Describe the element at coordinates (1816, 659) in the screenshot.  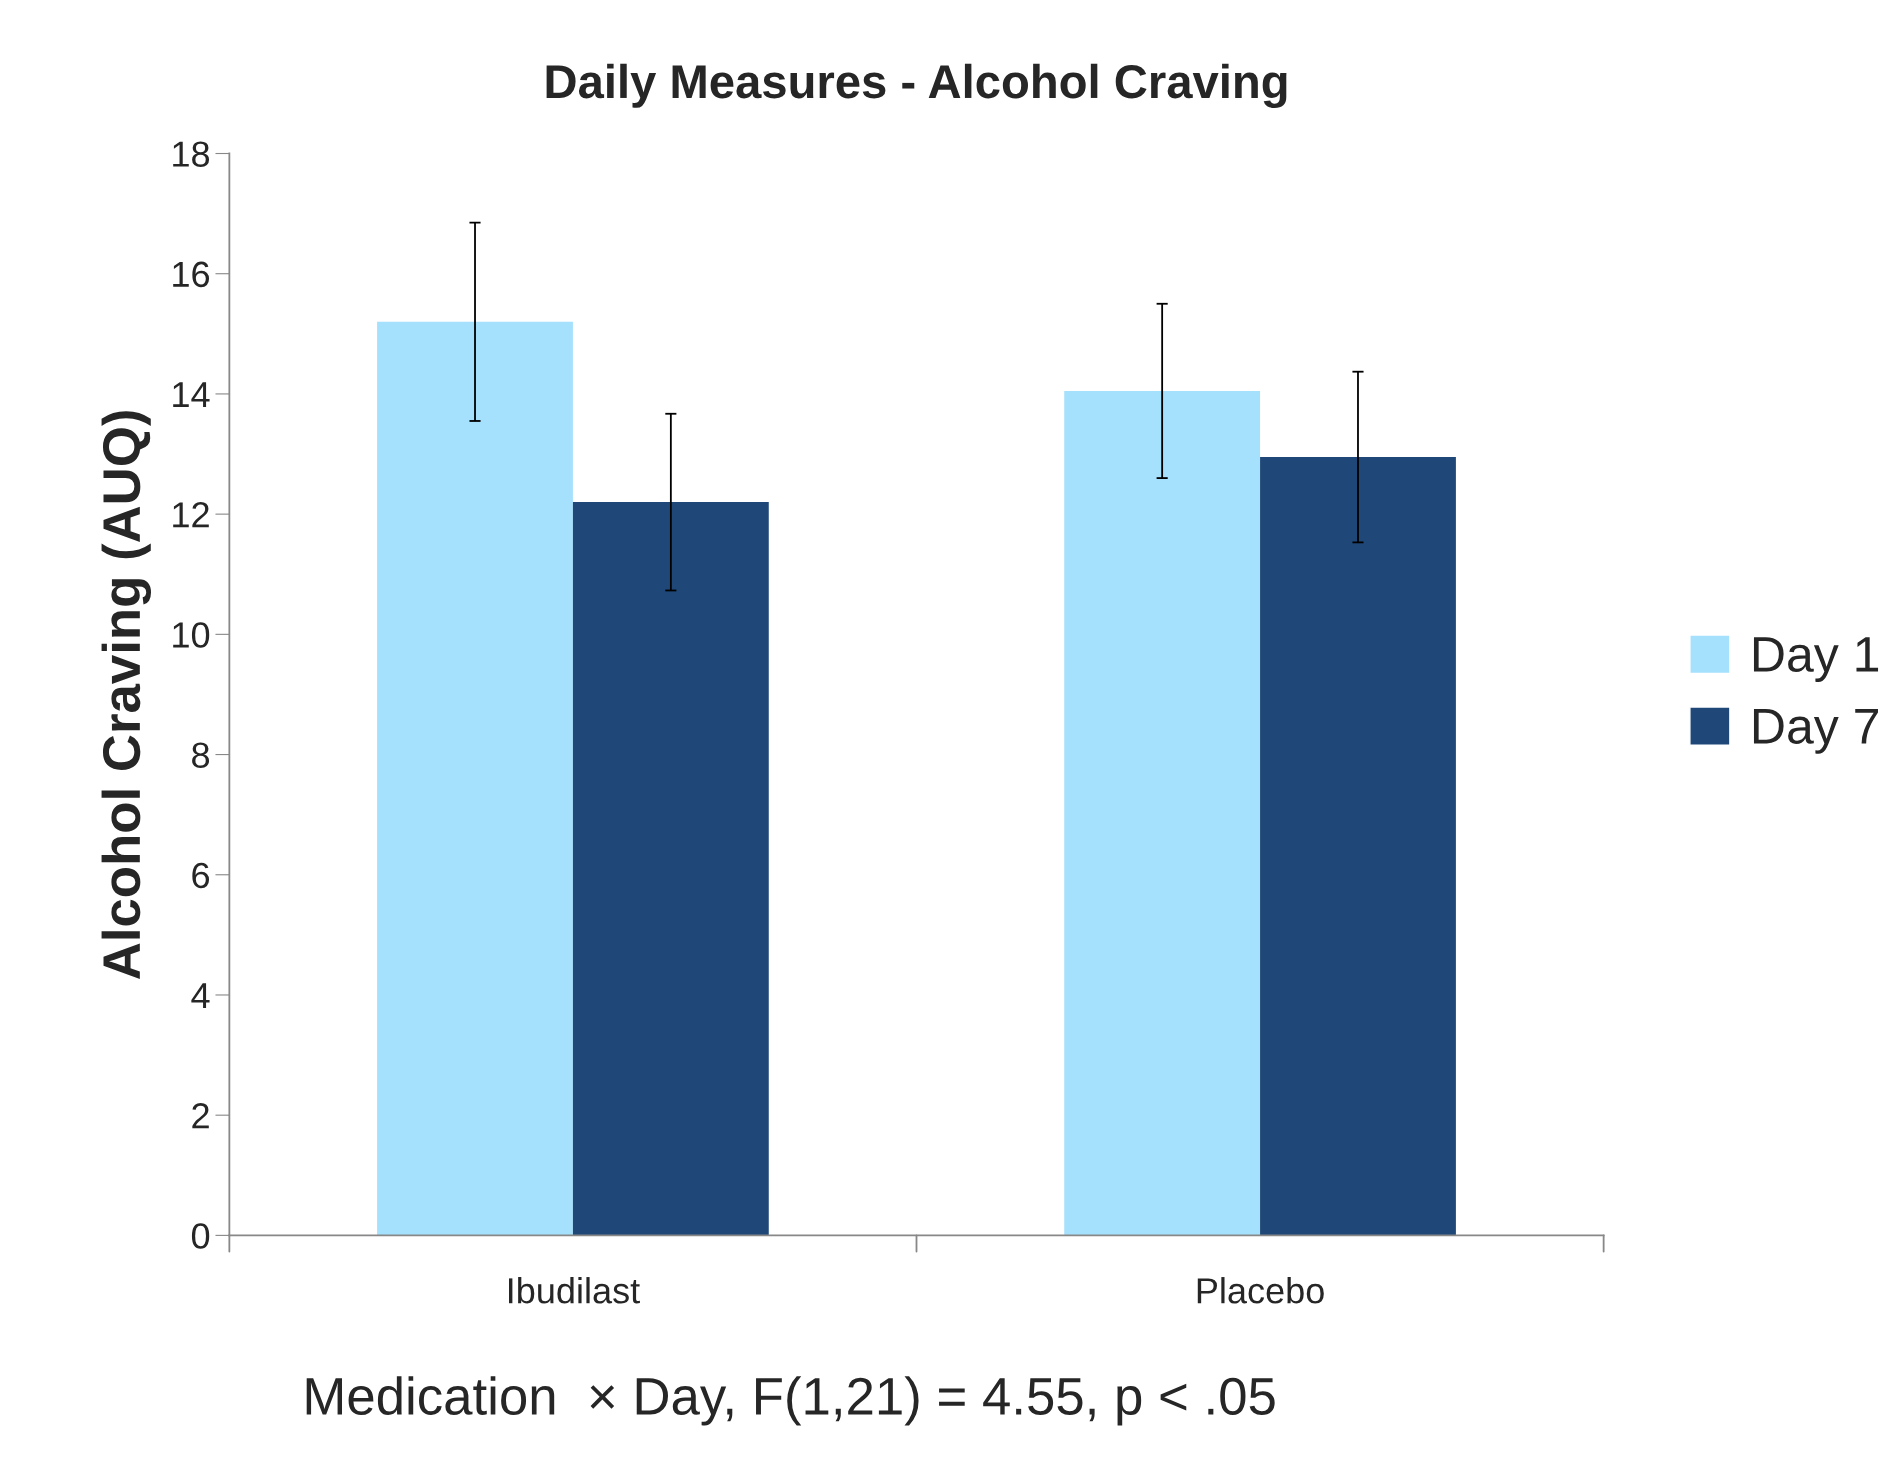
I see `legend-label: Day 1` at that location.